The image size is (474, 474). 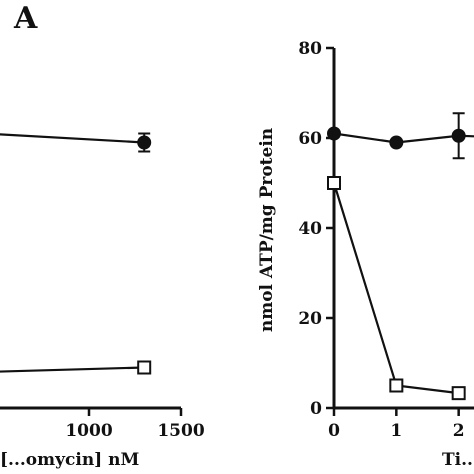 I want to click on left-series-1-line, so click(x=72, y=369).